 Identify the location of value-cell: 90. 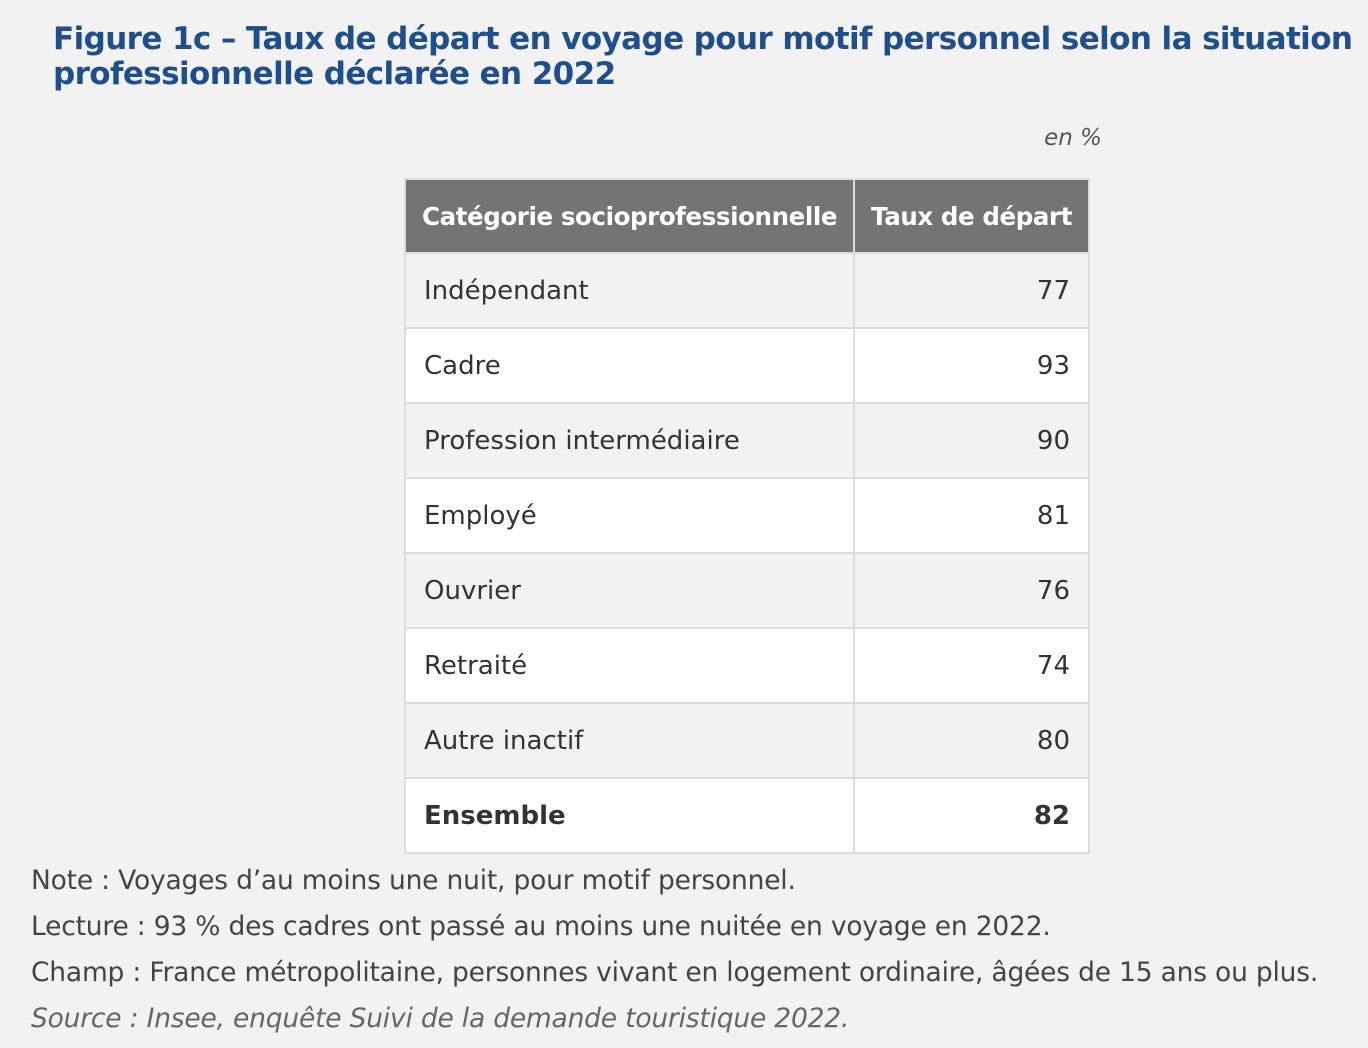
(972, 440).